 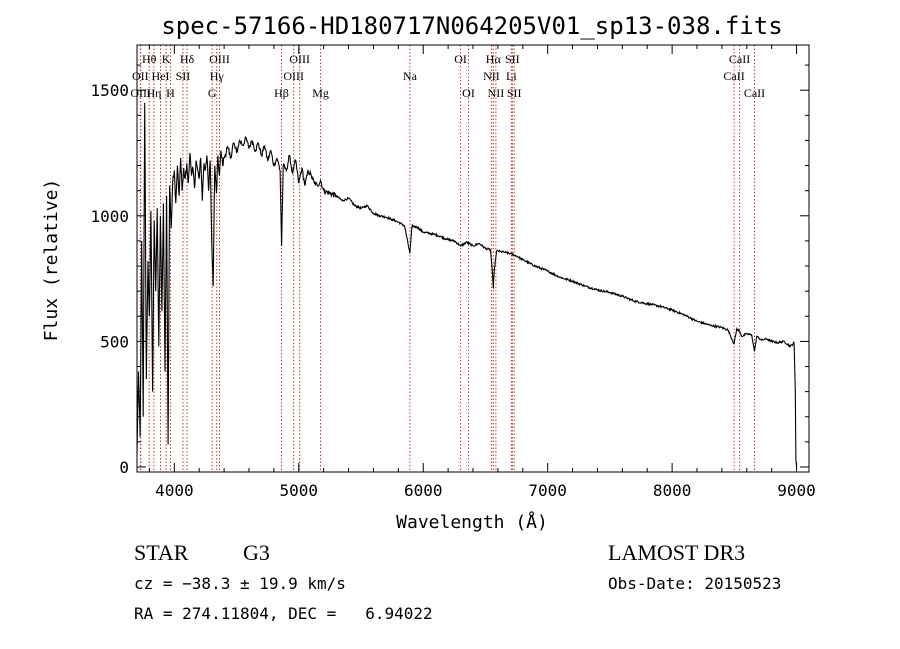 I want to click on line-label: Mg, so click(x=320, y=93).